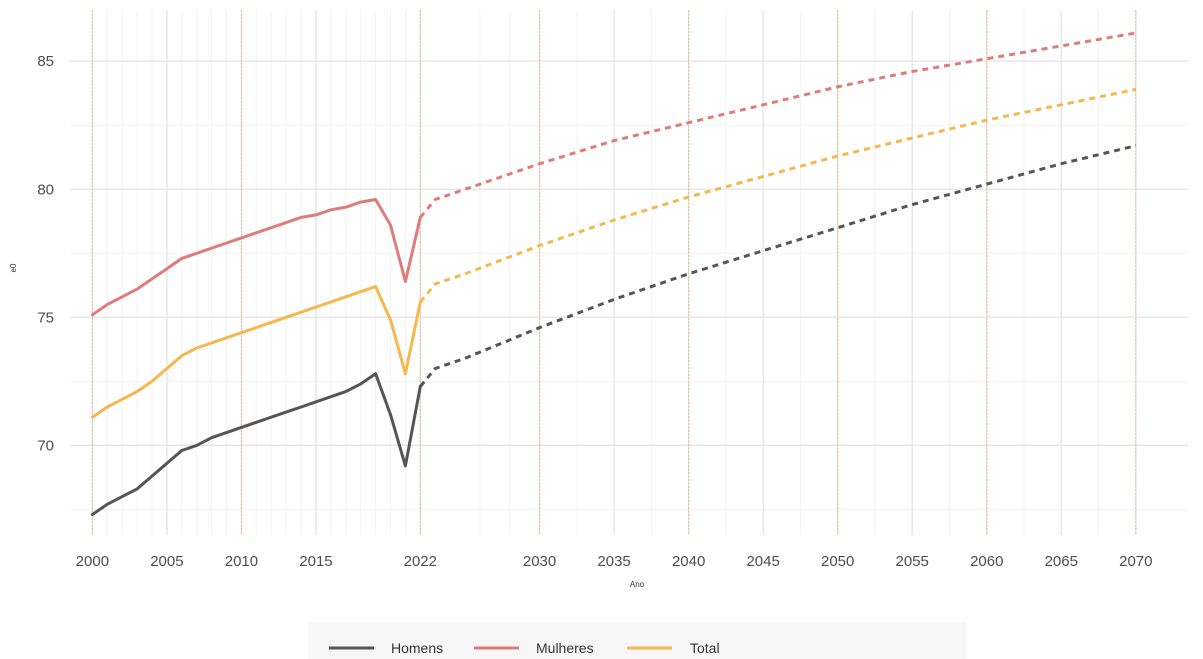 This screenshot has width=1203, height=659. I want to click on x-tick-label: 2010, so click(241, 561).